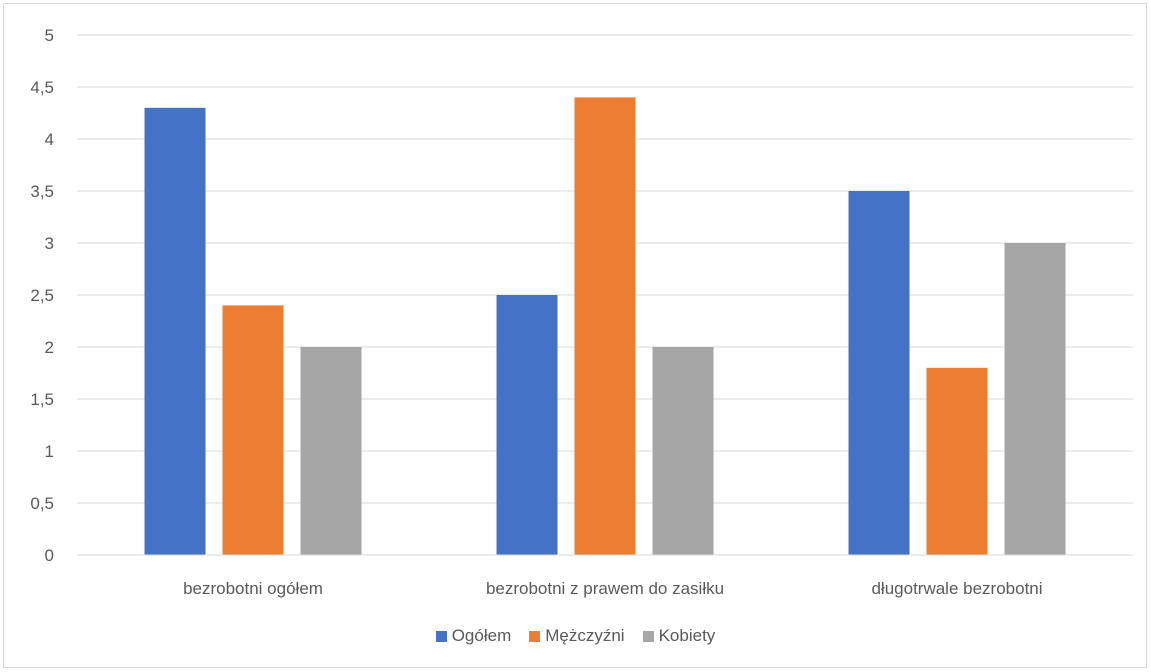  Describe the element at coordinates (49, 35) in the screenshot. I see `y-tick-label: 5` at that location.